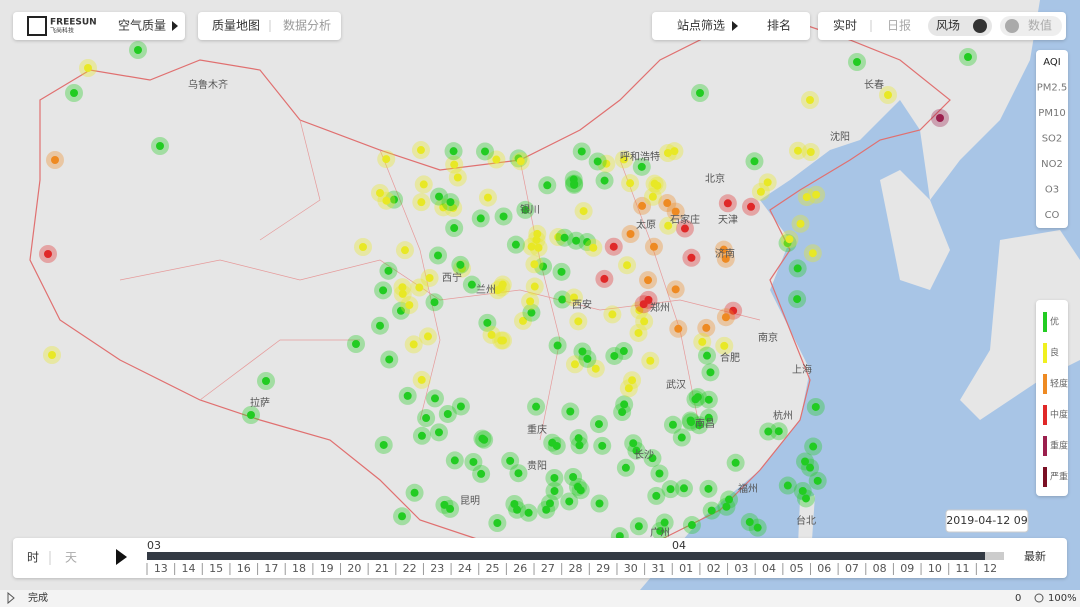 This screenshot has height=607, width=1080. What do you see at coordinates (236, 26) in the screenshot?
I see `tab: 质量地图` at bounding box center [236, 26].